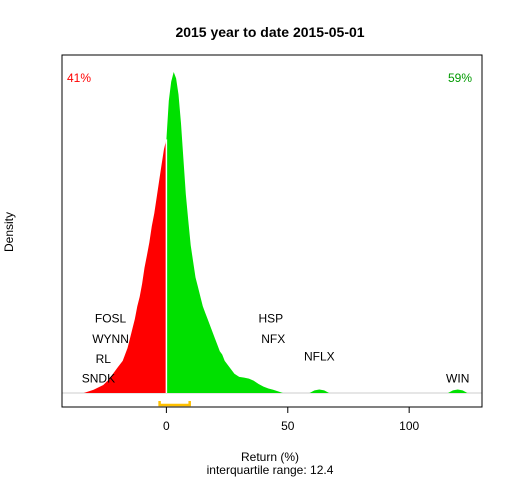 Image resolution: width=512 pixels, height=480 pixels. What do you see at coordinates (270, 457) in the screenshot?
I see `x-axis-label: Return (%)` at bounding box center [270, 457].